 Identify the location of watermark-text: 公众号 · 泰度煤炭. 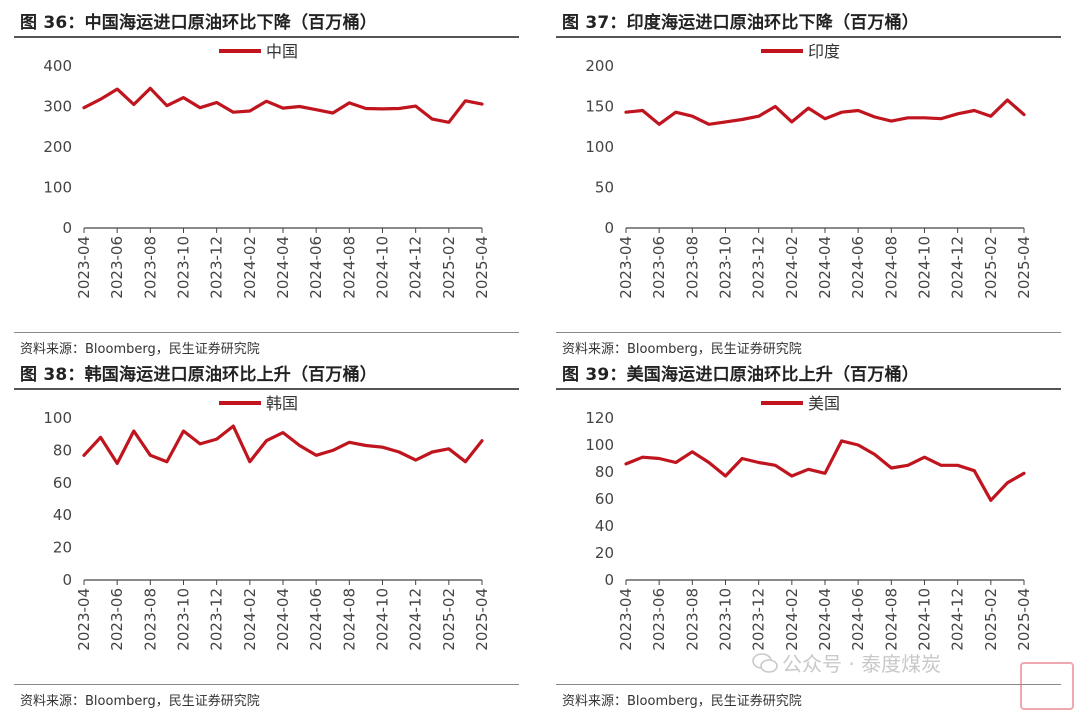
(862, 664).